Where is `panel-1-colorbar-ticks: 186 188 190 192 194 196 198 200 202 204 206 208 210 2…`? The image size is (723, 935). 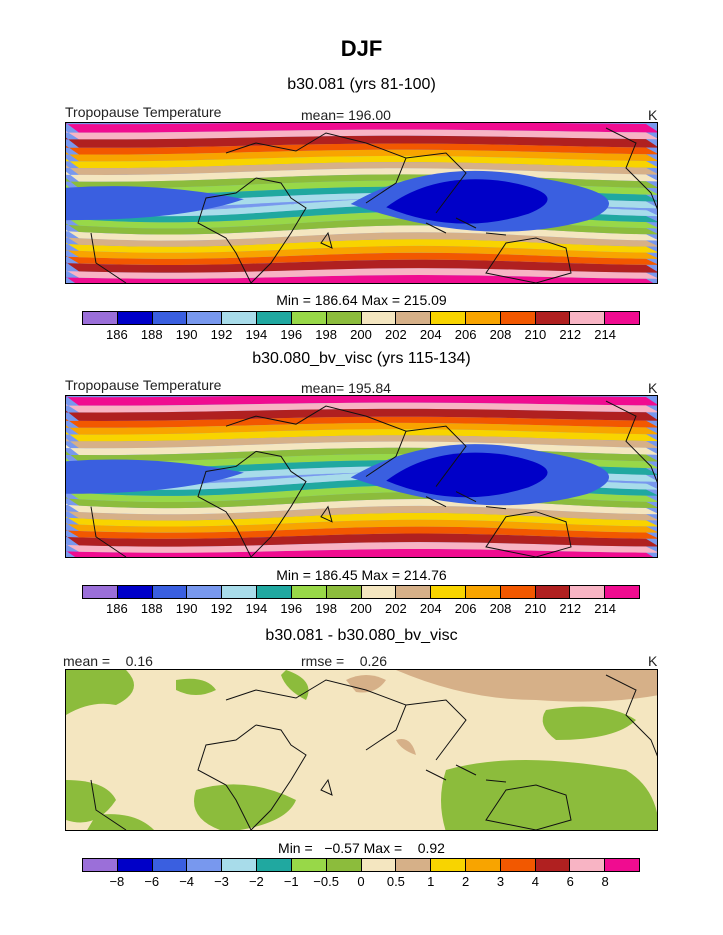 panel-1-colorbar-ticks: 186 188 190 192 194 196 198 200 202 204 206 208 210 2… is located at coordinates (361, 336).